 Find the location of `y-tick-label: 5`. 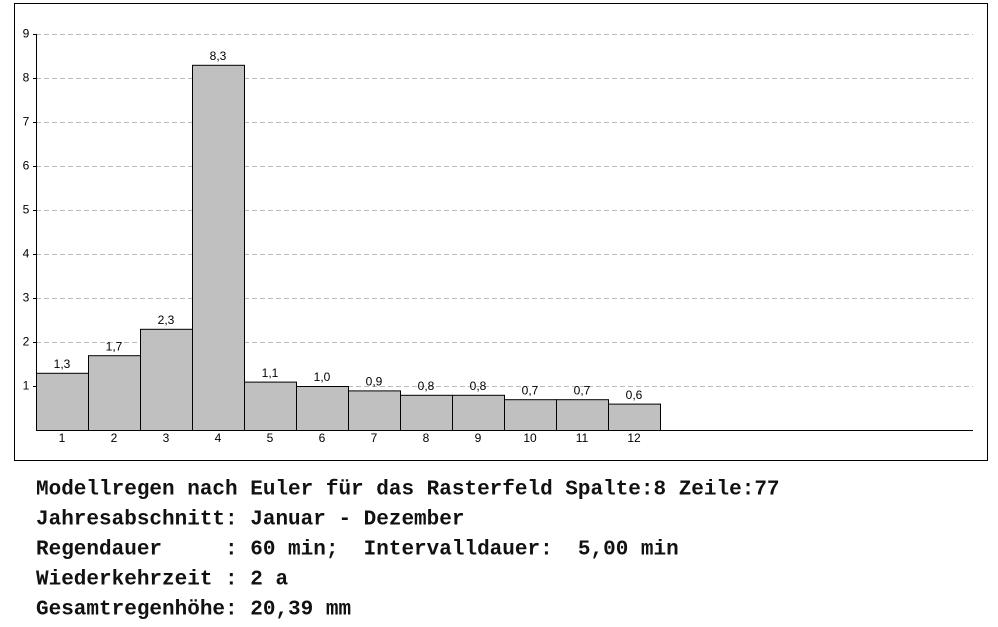

y-tick-label: 5 is located at coordinates (26, 210).